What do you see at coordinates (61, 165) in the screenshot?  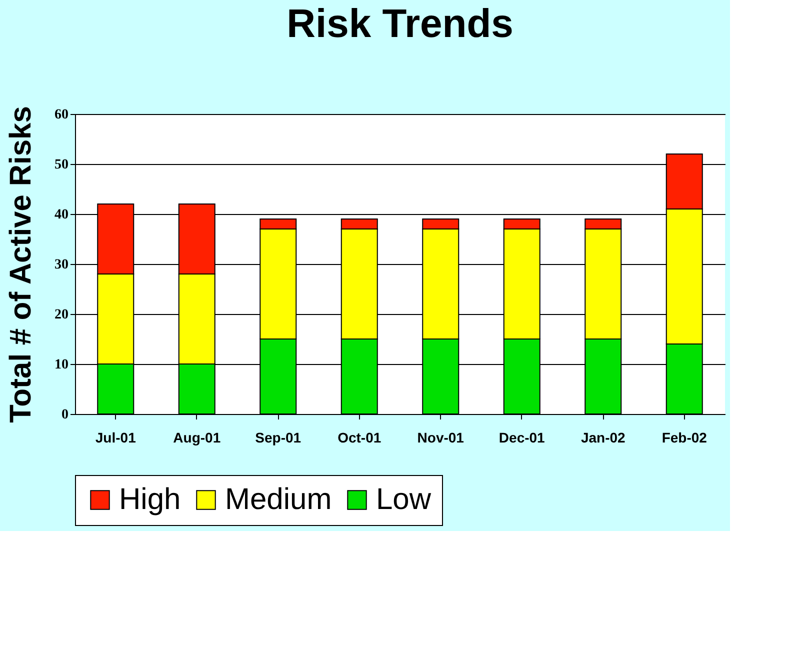 I see `y-tick-label: 50` at bounding box center [61, 165].